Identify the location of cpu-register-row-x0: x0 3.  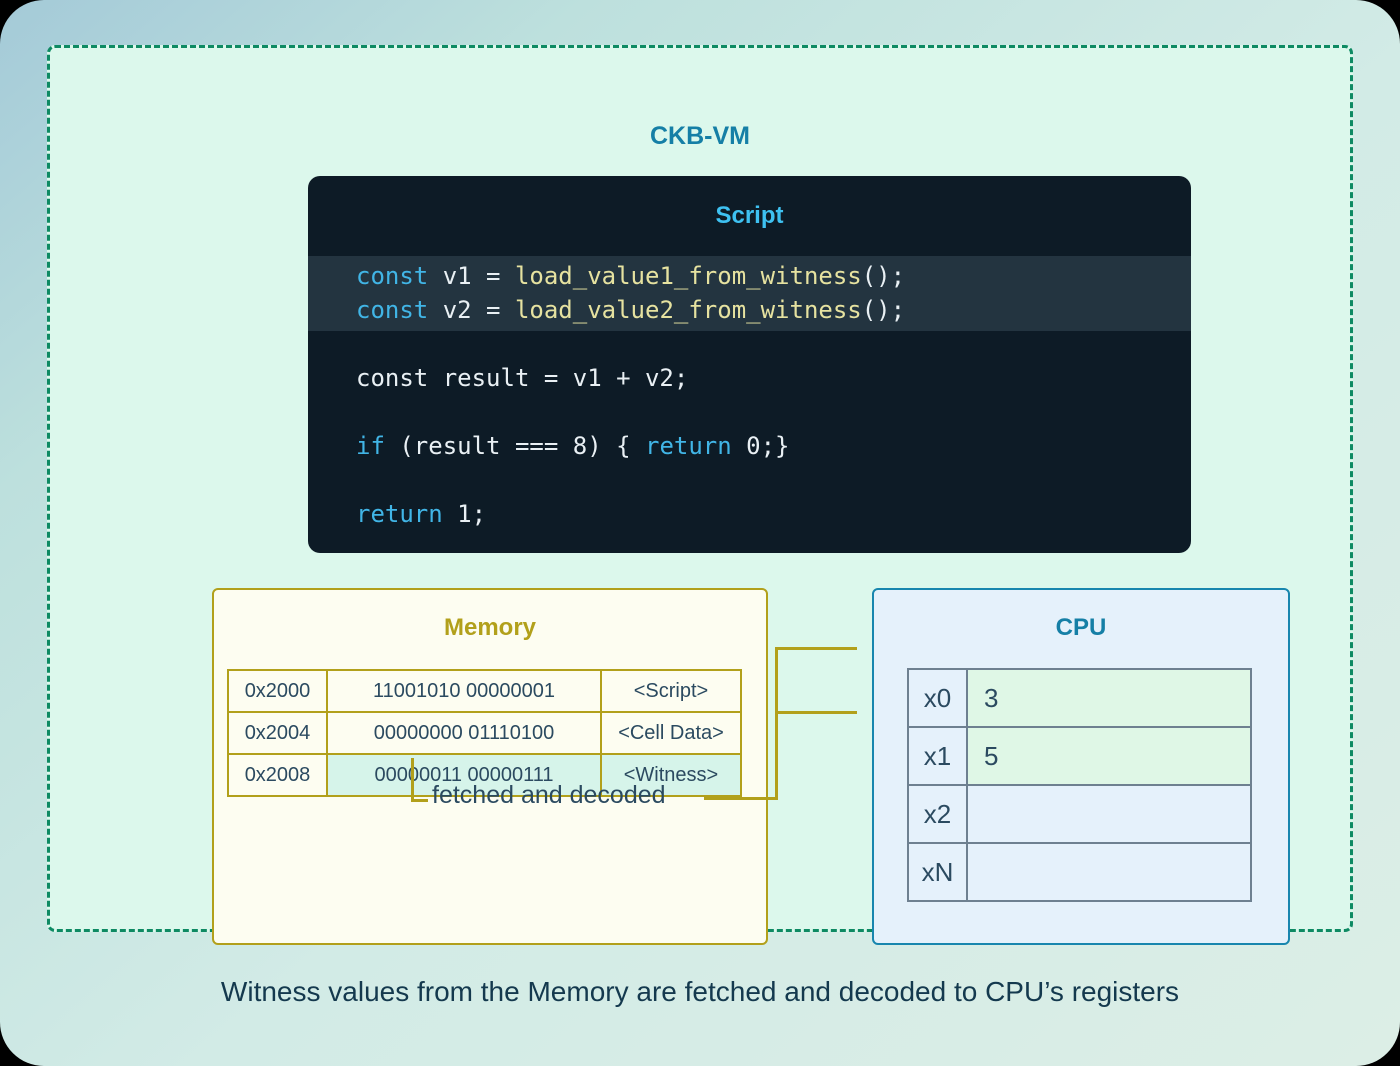
(1079, 698).